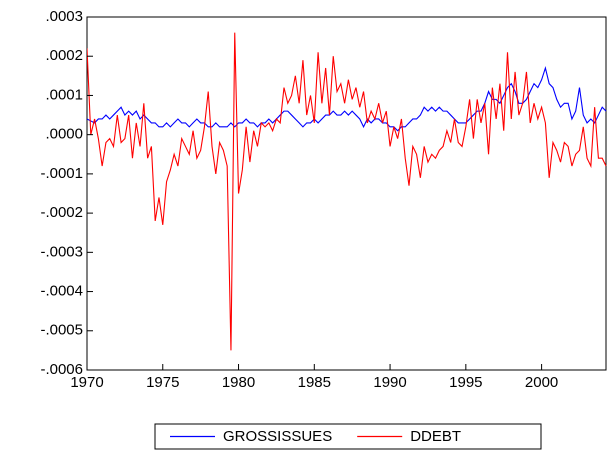 This screenshot has width=607, height=451. What do you see at coordinates (238, 382) in the screenshot?
I see `x-tick-label: 1980` at bounding box center [238, 382].